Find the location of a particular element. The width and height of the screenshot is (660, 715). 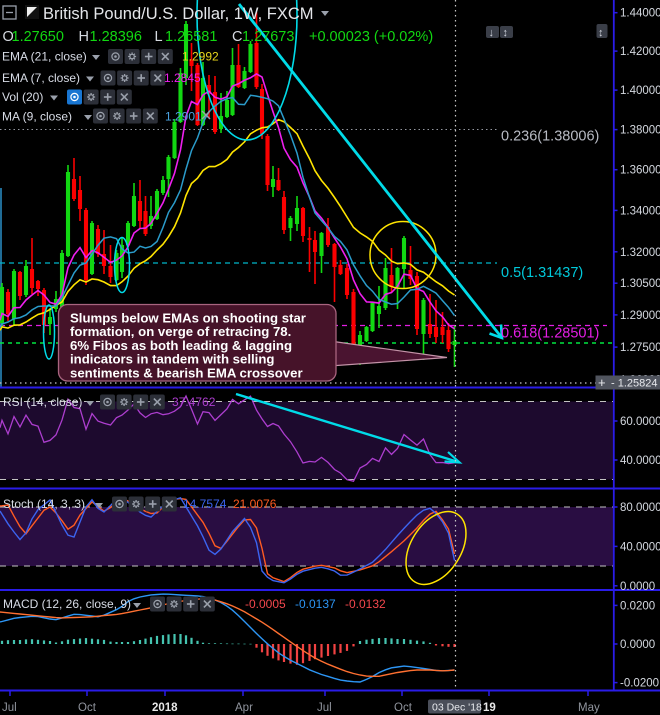

svg-text: 14.7574 is located at coordinates (205, 504).